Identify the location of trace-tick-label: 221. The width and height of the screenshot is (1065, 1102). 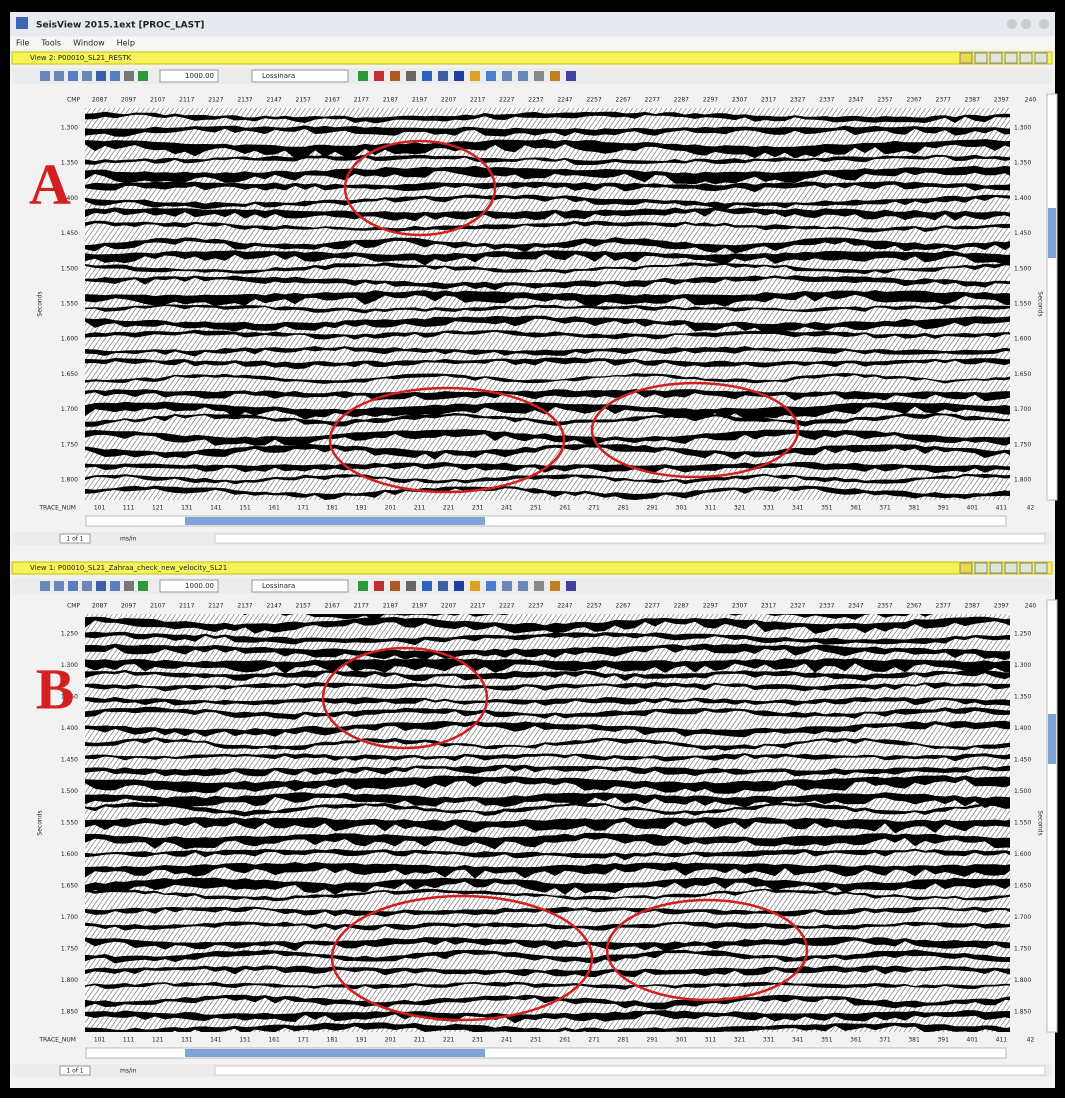
(449, 508).